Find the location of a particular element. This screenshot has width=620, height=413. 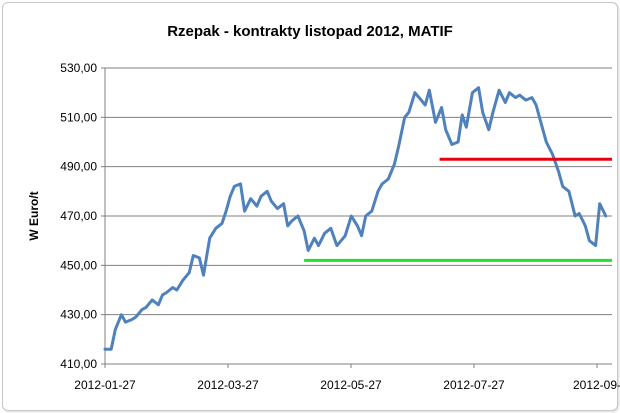

y-tick-label: 430,00 is located at coordinates (78, 315).